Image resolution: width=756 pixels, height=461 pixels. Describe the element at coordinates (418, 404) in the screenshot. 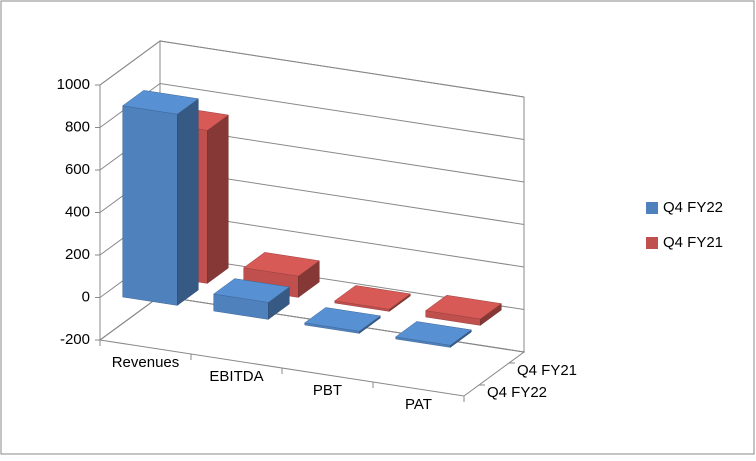

I see `x-tick-label: PAT` at that location.